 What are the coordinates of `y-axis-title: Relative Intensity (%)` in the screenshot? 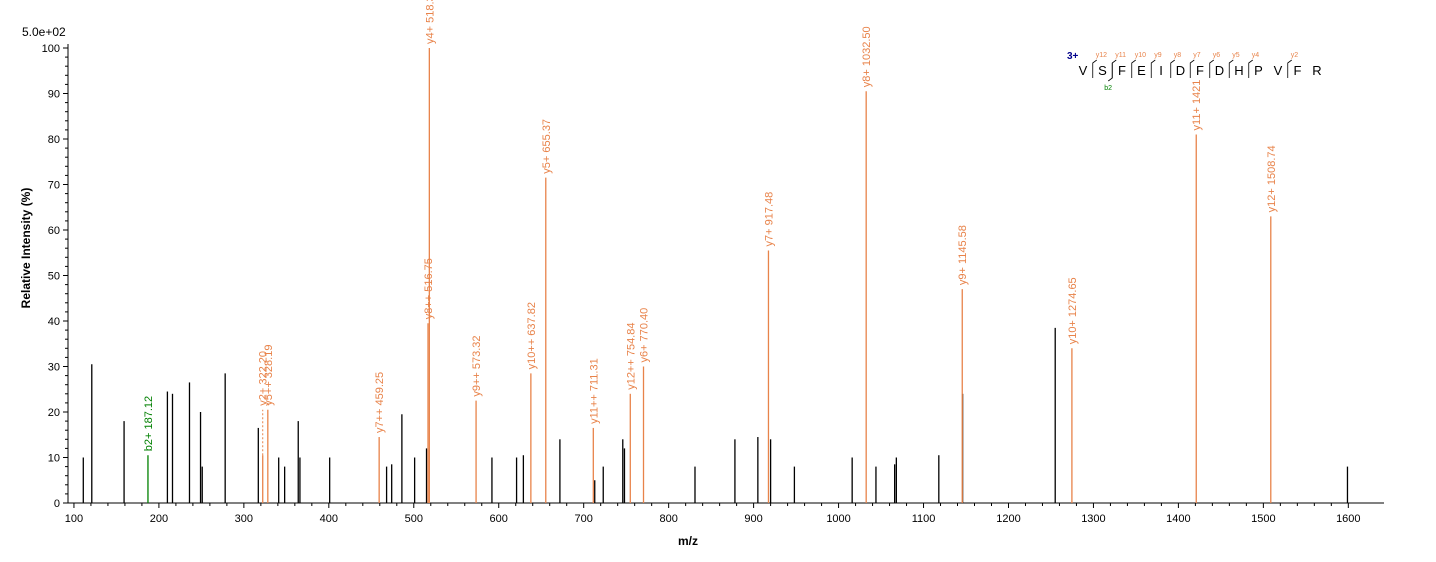 It's located at (26, 248).